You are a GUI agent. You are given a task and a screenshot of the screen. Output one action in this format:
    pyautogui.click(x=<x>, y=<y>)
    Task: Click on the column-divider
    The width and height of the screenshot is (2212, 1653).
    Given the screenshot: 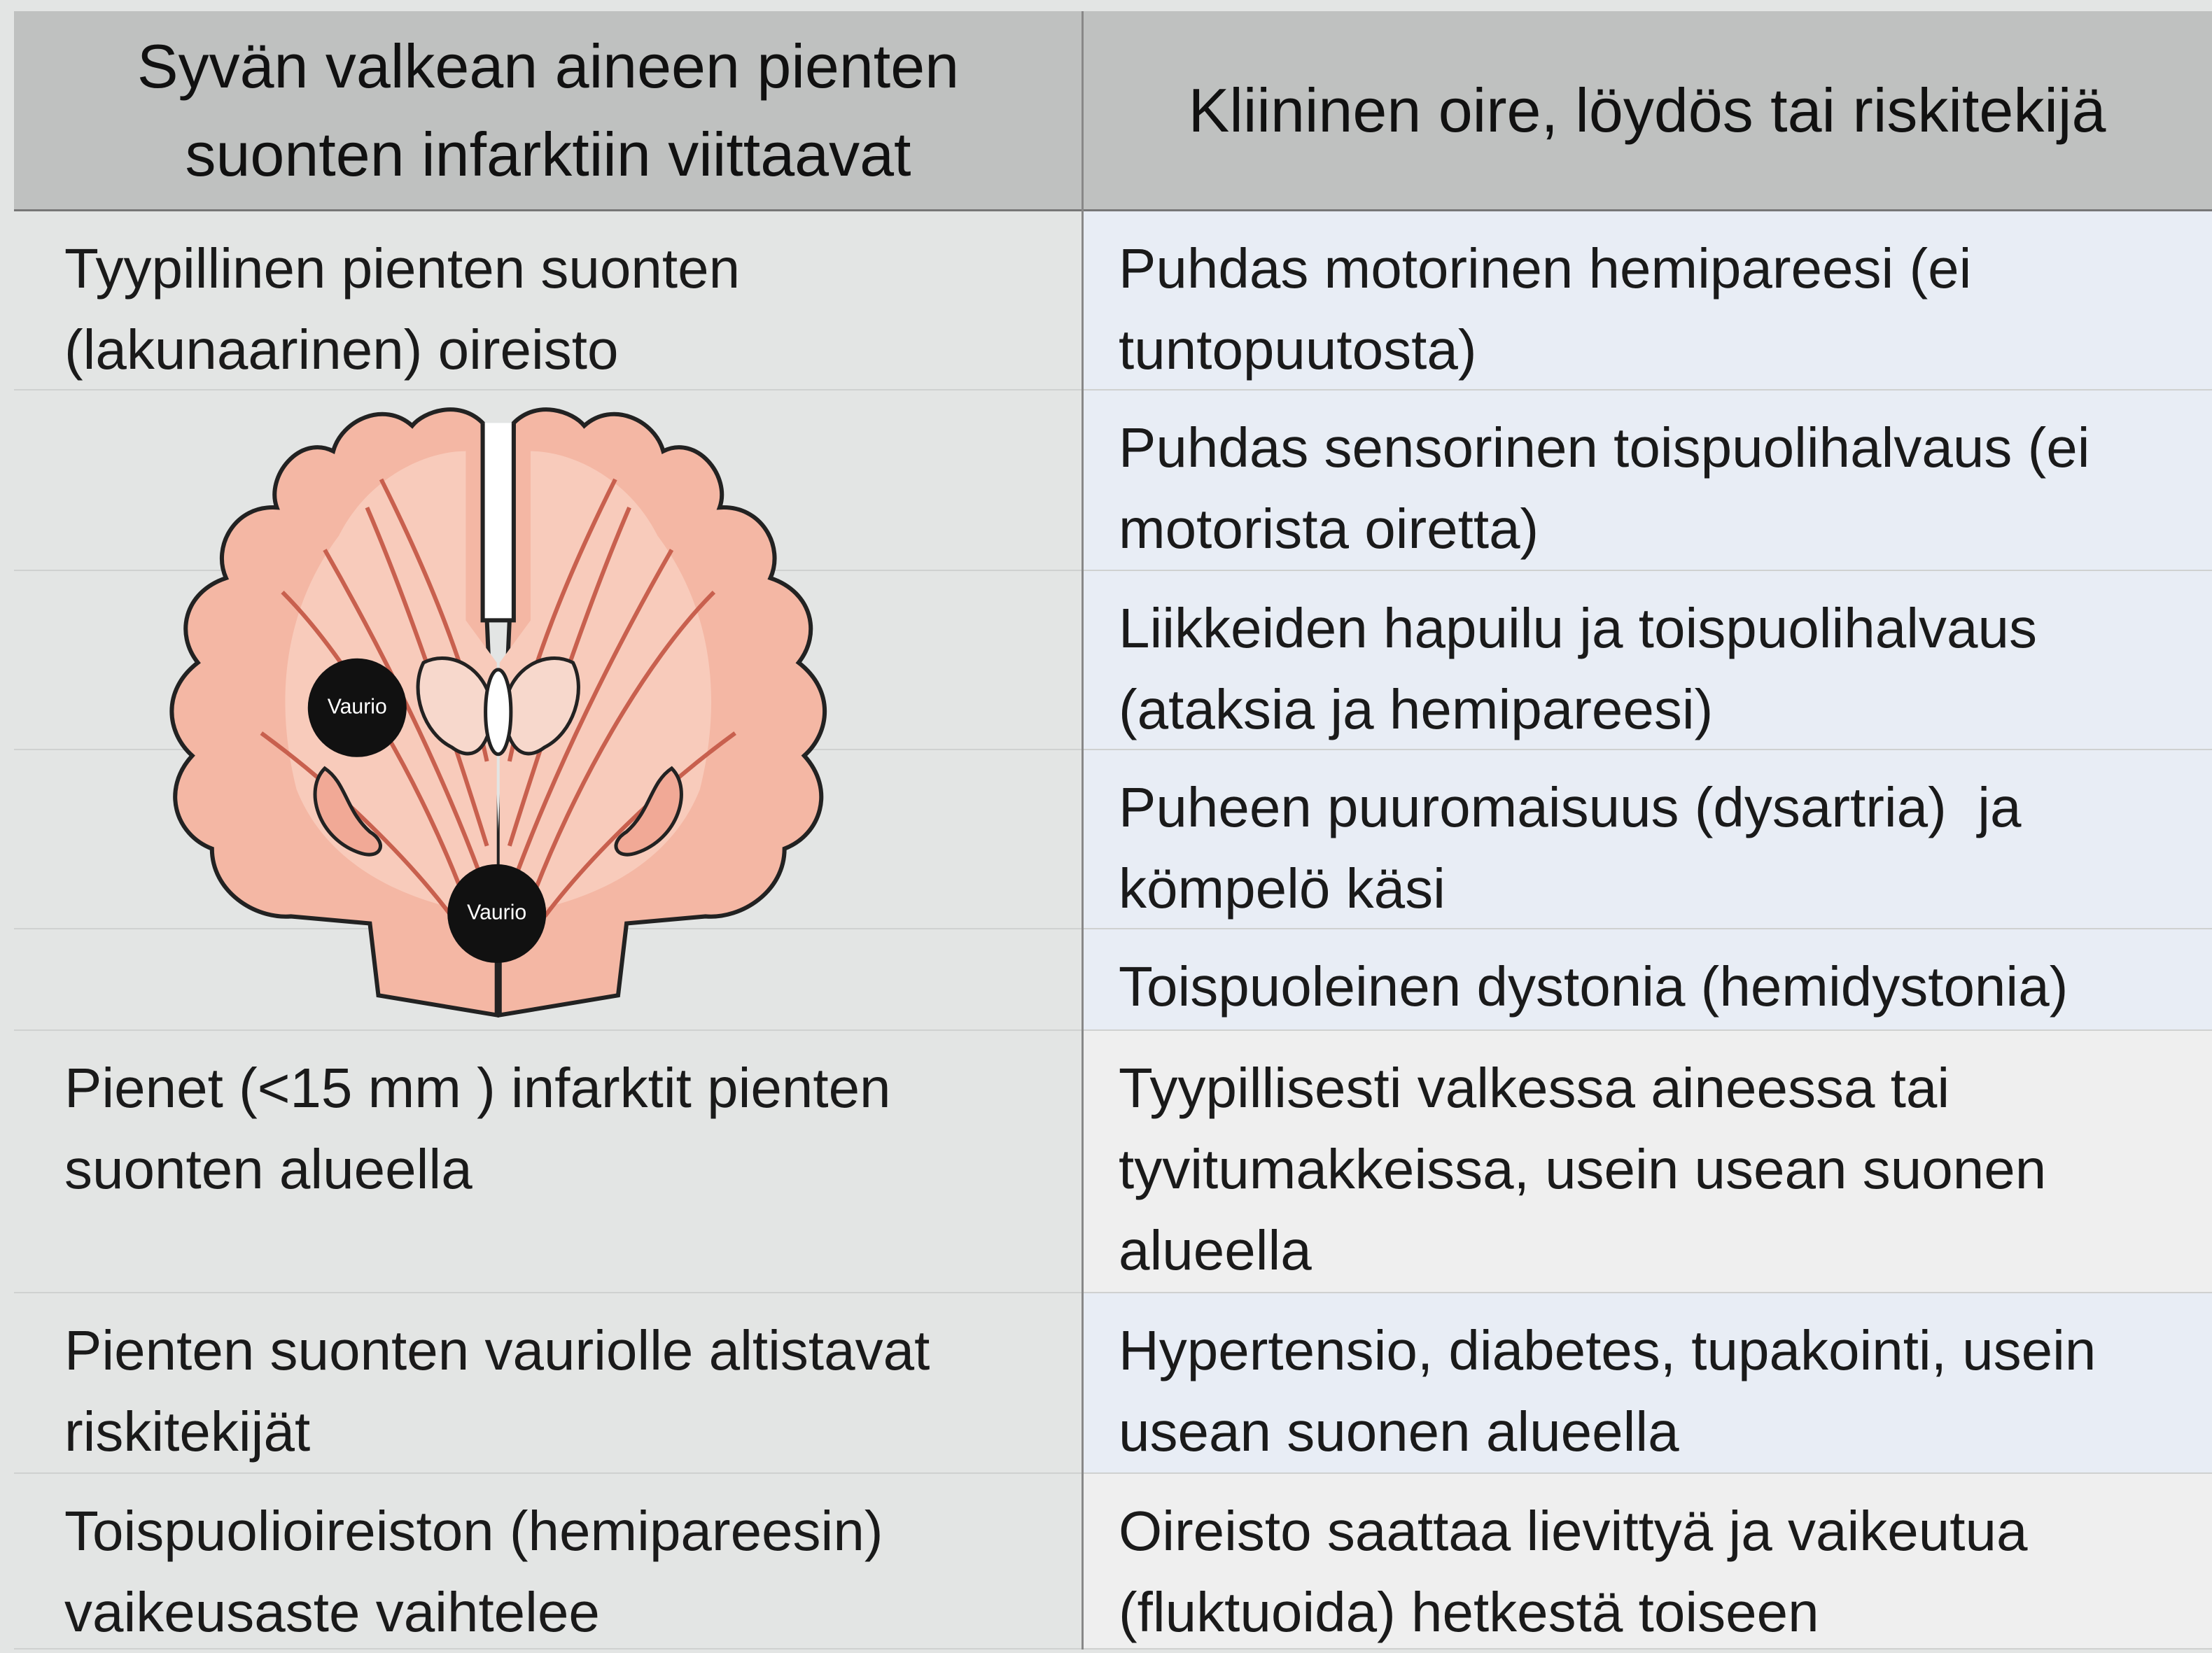 What is the action you would take?
    pyautogui.click(x=1083, y=830)
    